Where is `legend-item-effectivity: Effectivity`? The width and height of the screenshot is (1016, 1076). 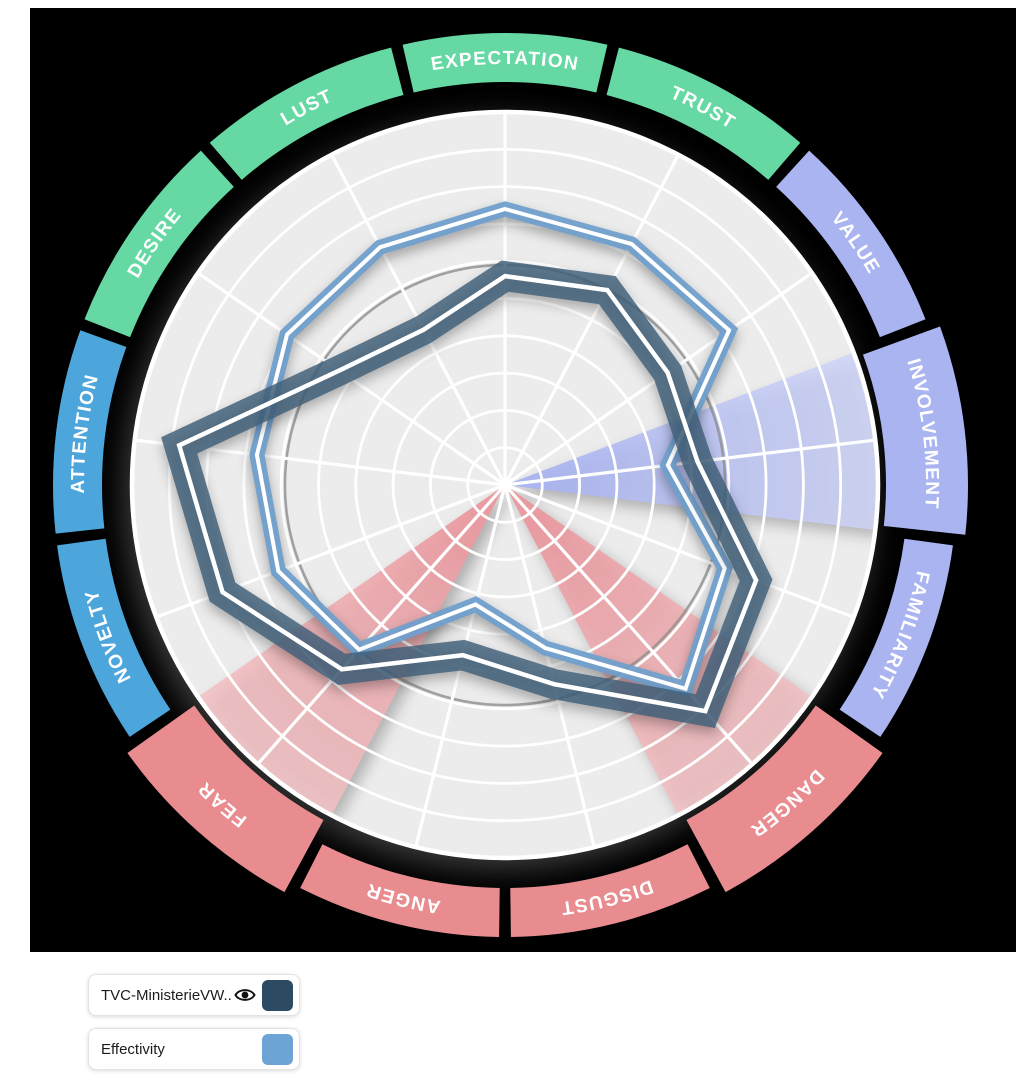
legend-item-effectivity: Effectivity is located at coordinates (194, 1049).